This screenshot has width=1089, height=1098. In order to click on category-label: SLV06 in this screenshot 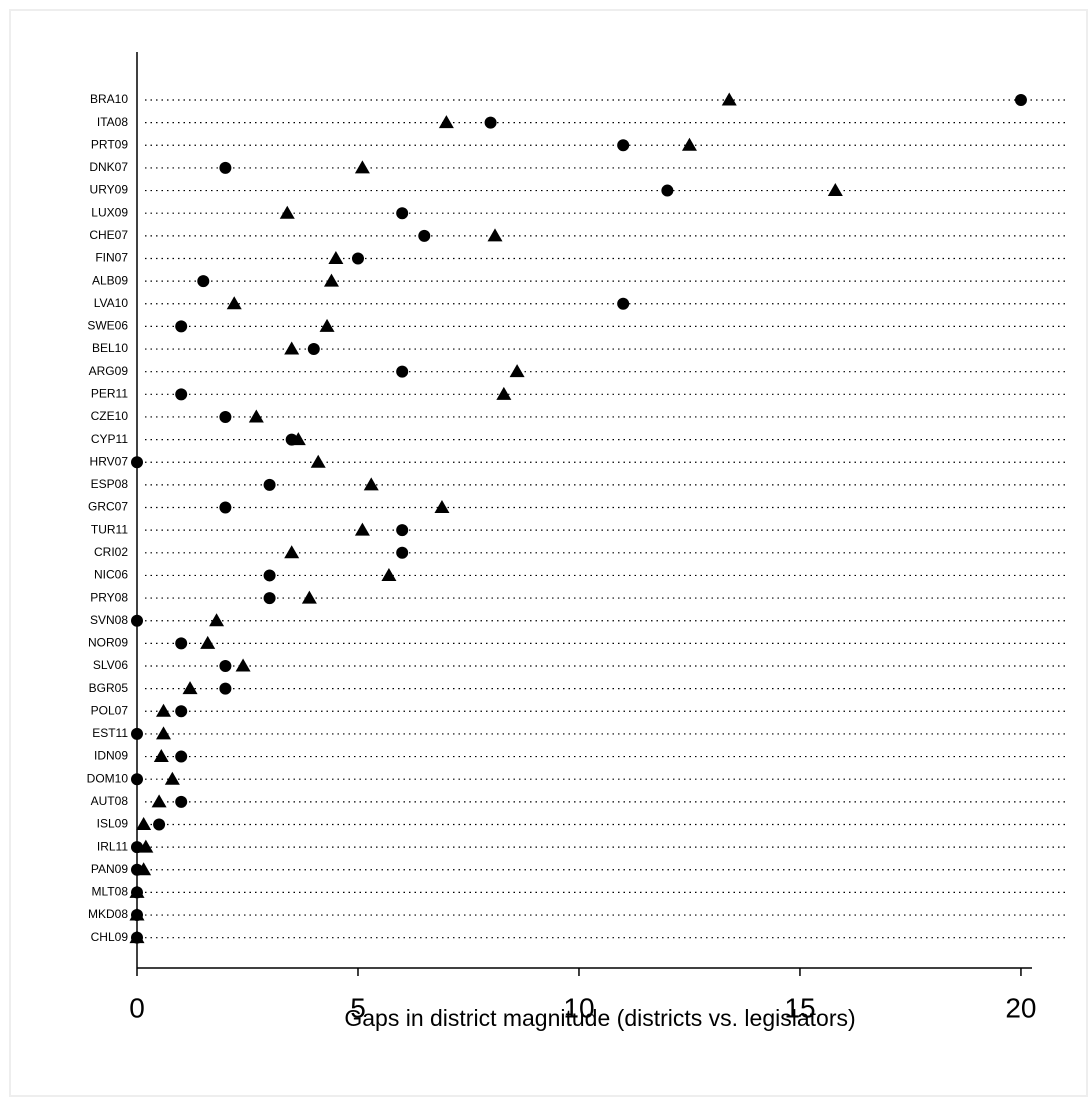, I will do `click(110, 665)`.